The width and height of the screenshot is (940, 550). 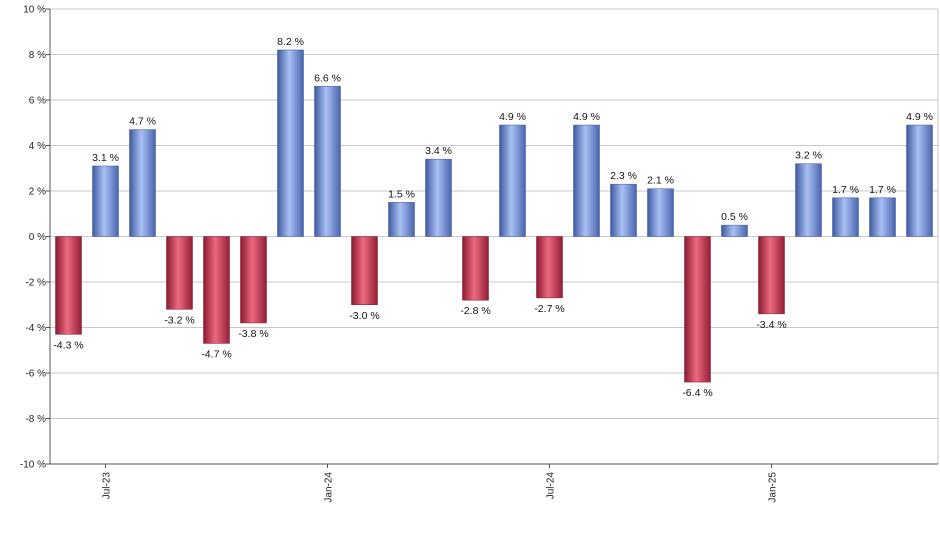 I want to click on y-tick-label: 2 %, so click(x=37, y=192).